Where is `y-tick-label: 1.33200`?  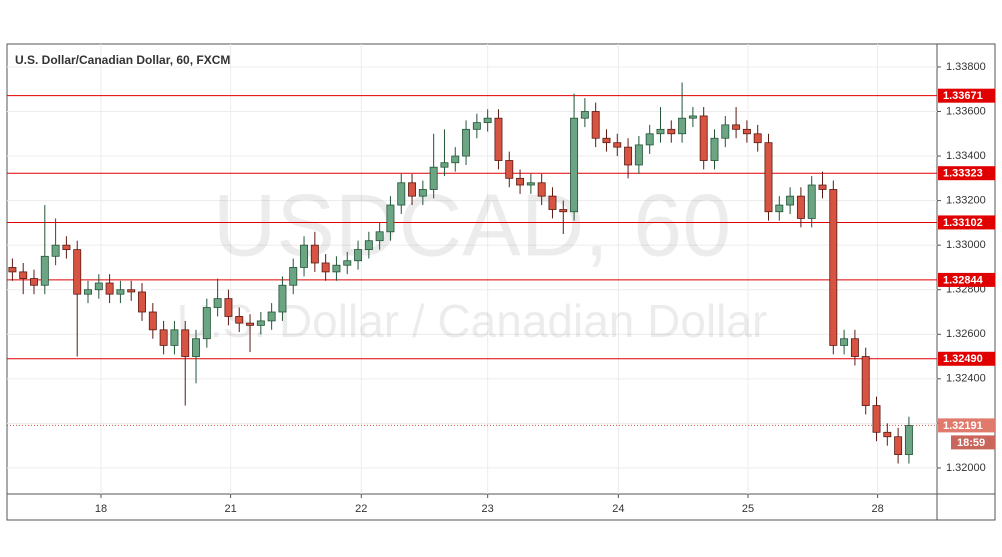
y-tick-label: 1.33200 is located at coordinates (966, 201).